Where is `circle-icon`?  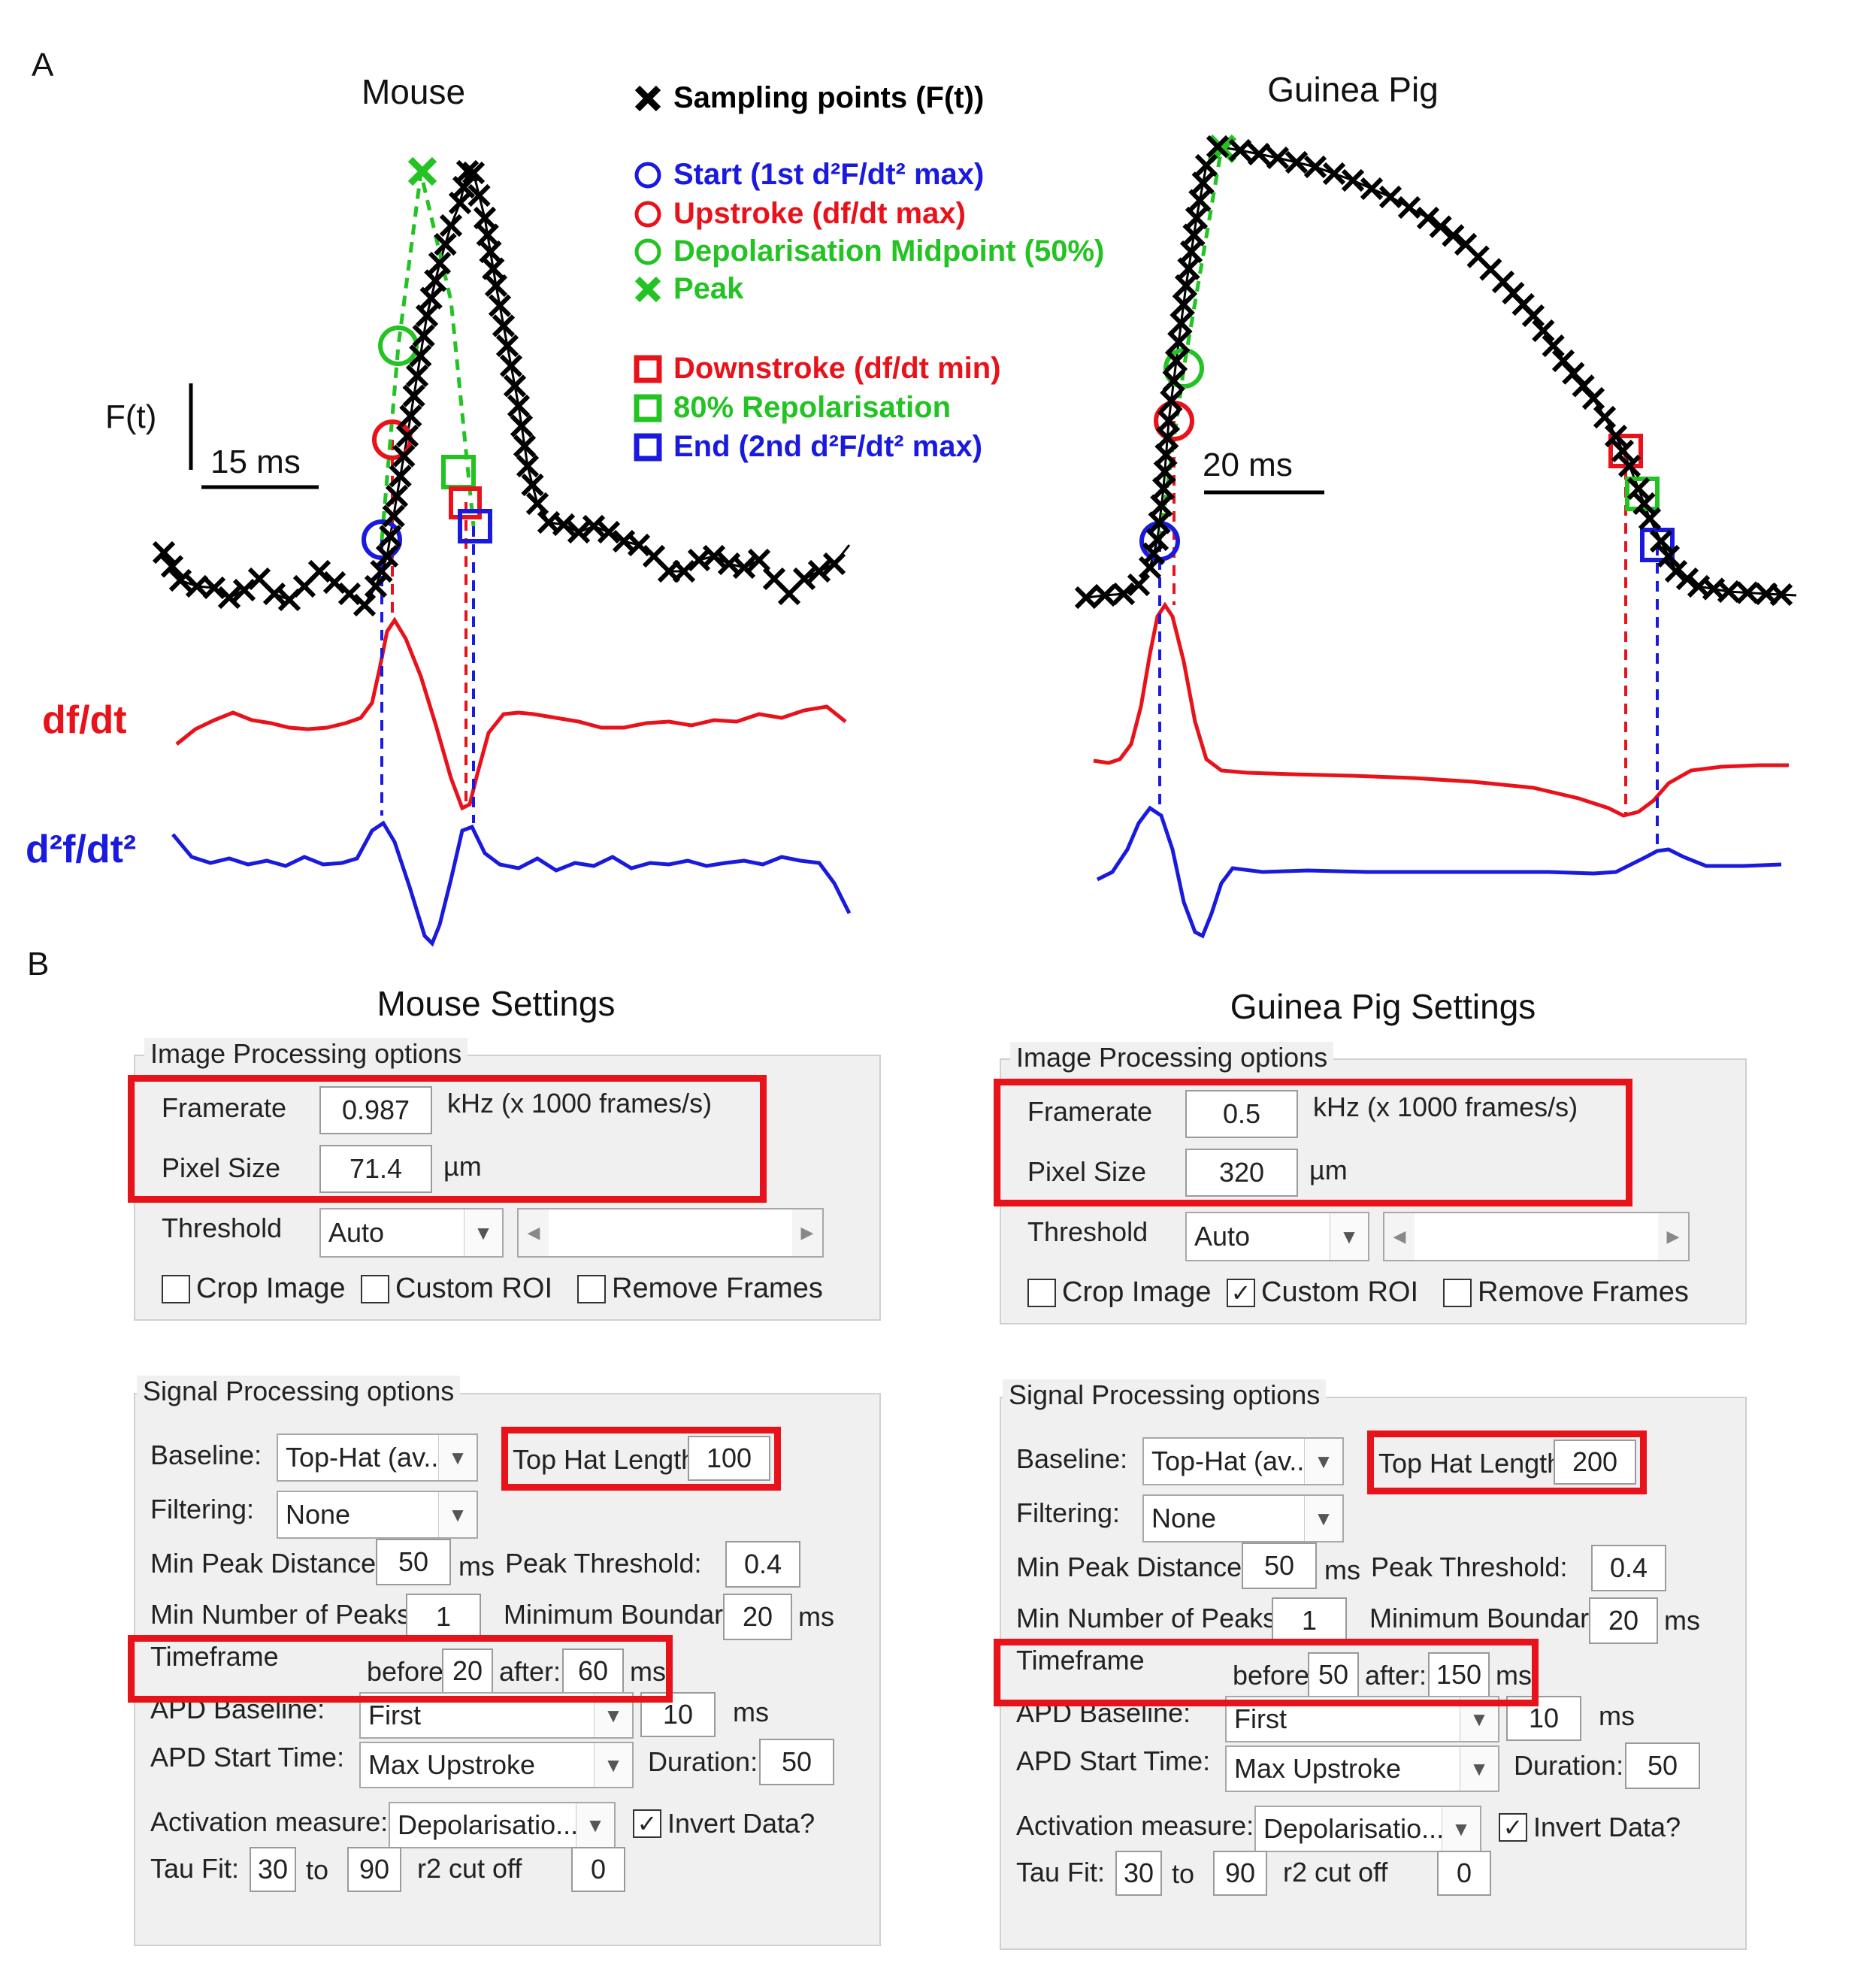 circle-icon is located at coordinates (648, 252).